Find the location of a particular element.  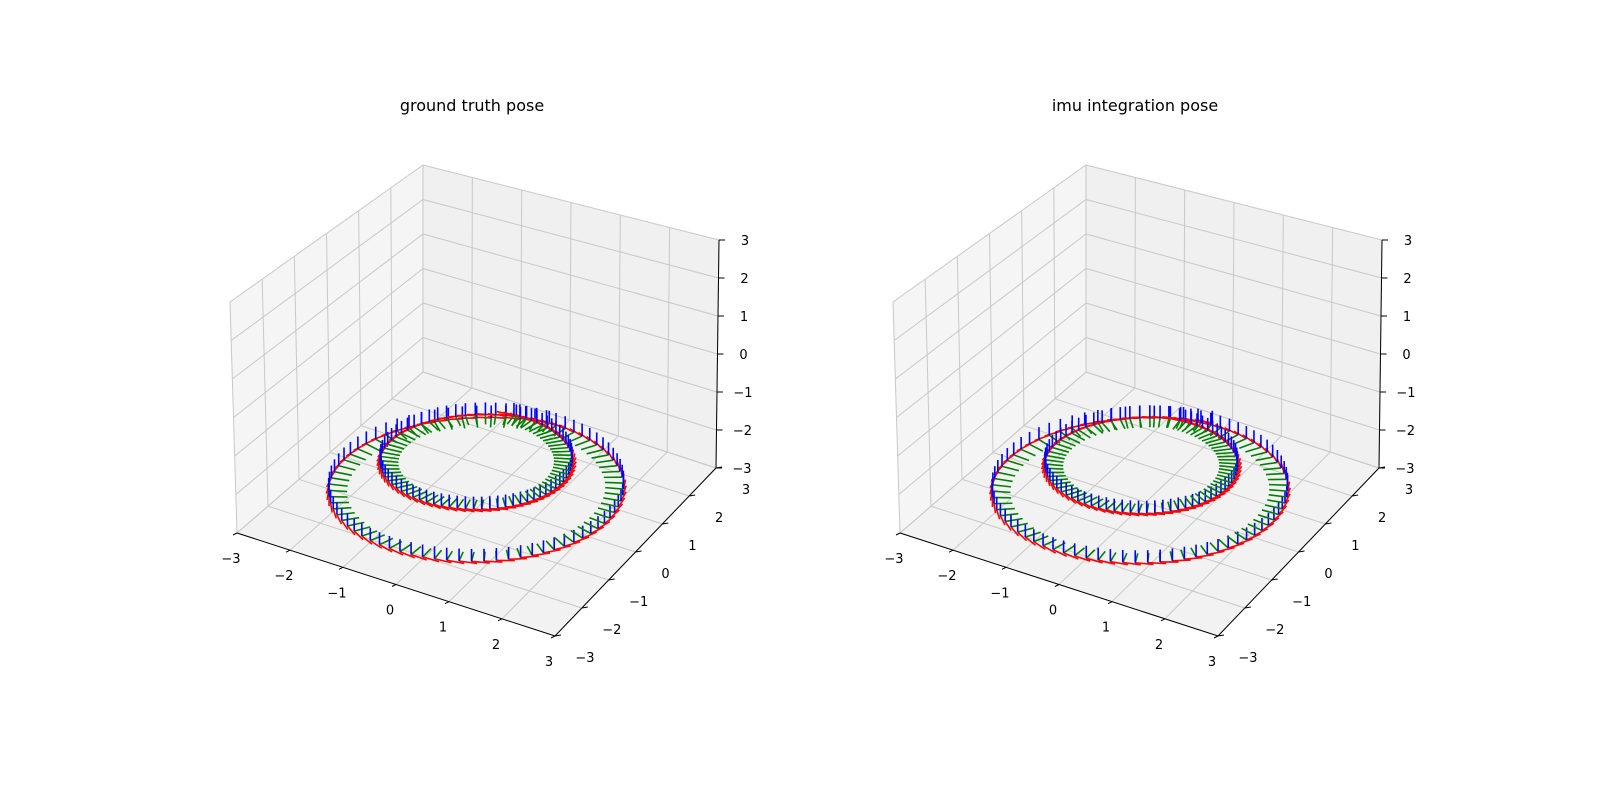

back-pane is located at coordinates (571, 316).